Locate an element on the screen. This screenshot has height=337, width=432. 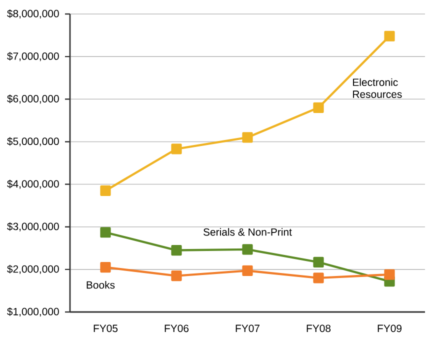
y-tick-label: $6,000,000 is located at coordinates (33, 99).